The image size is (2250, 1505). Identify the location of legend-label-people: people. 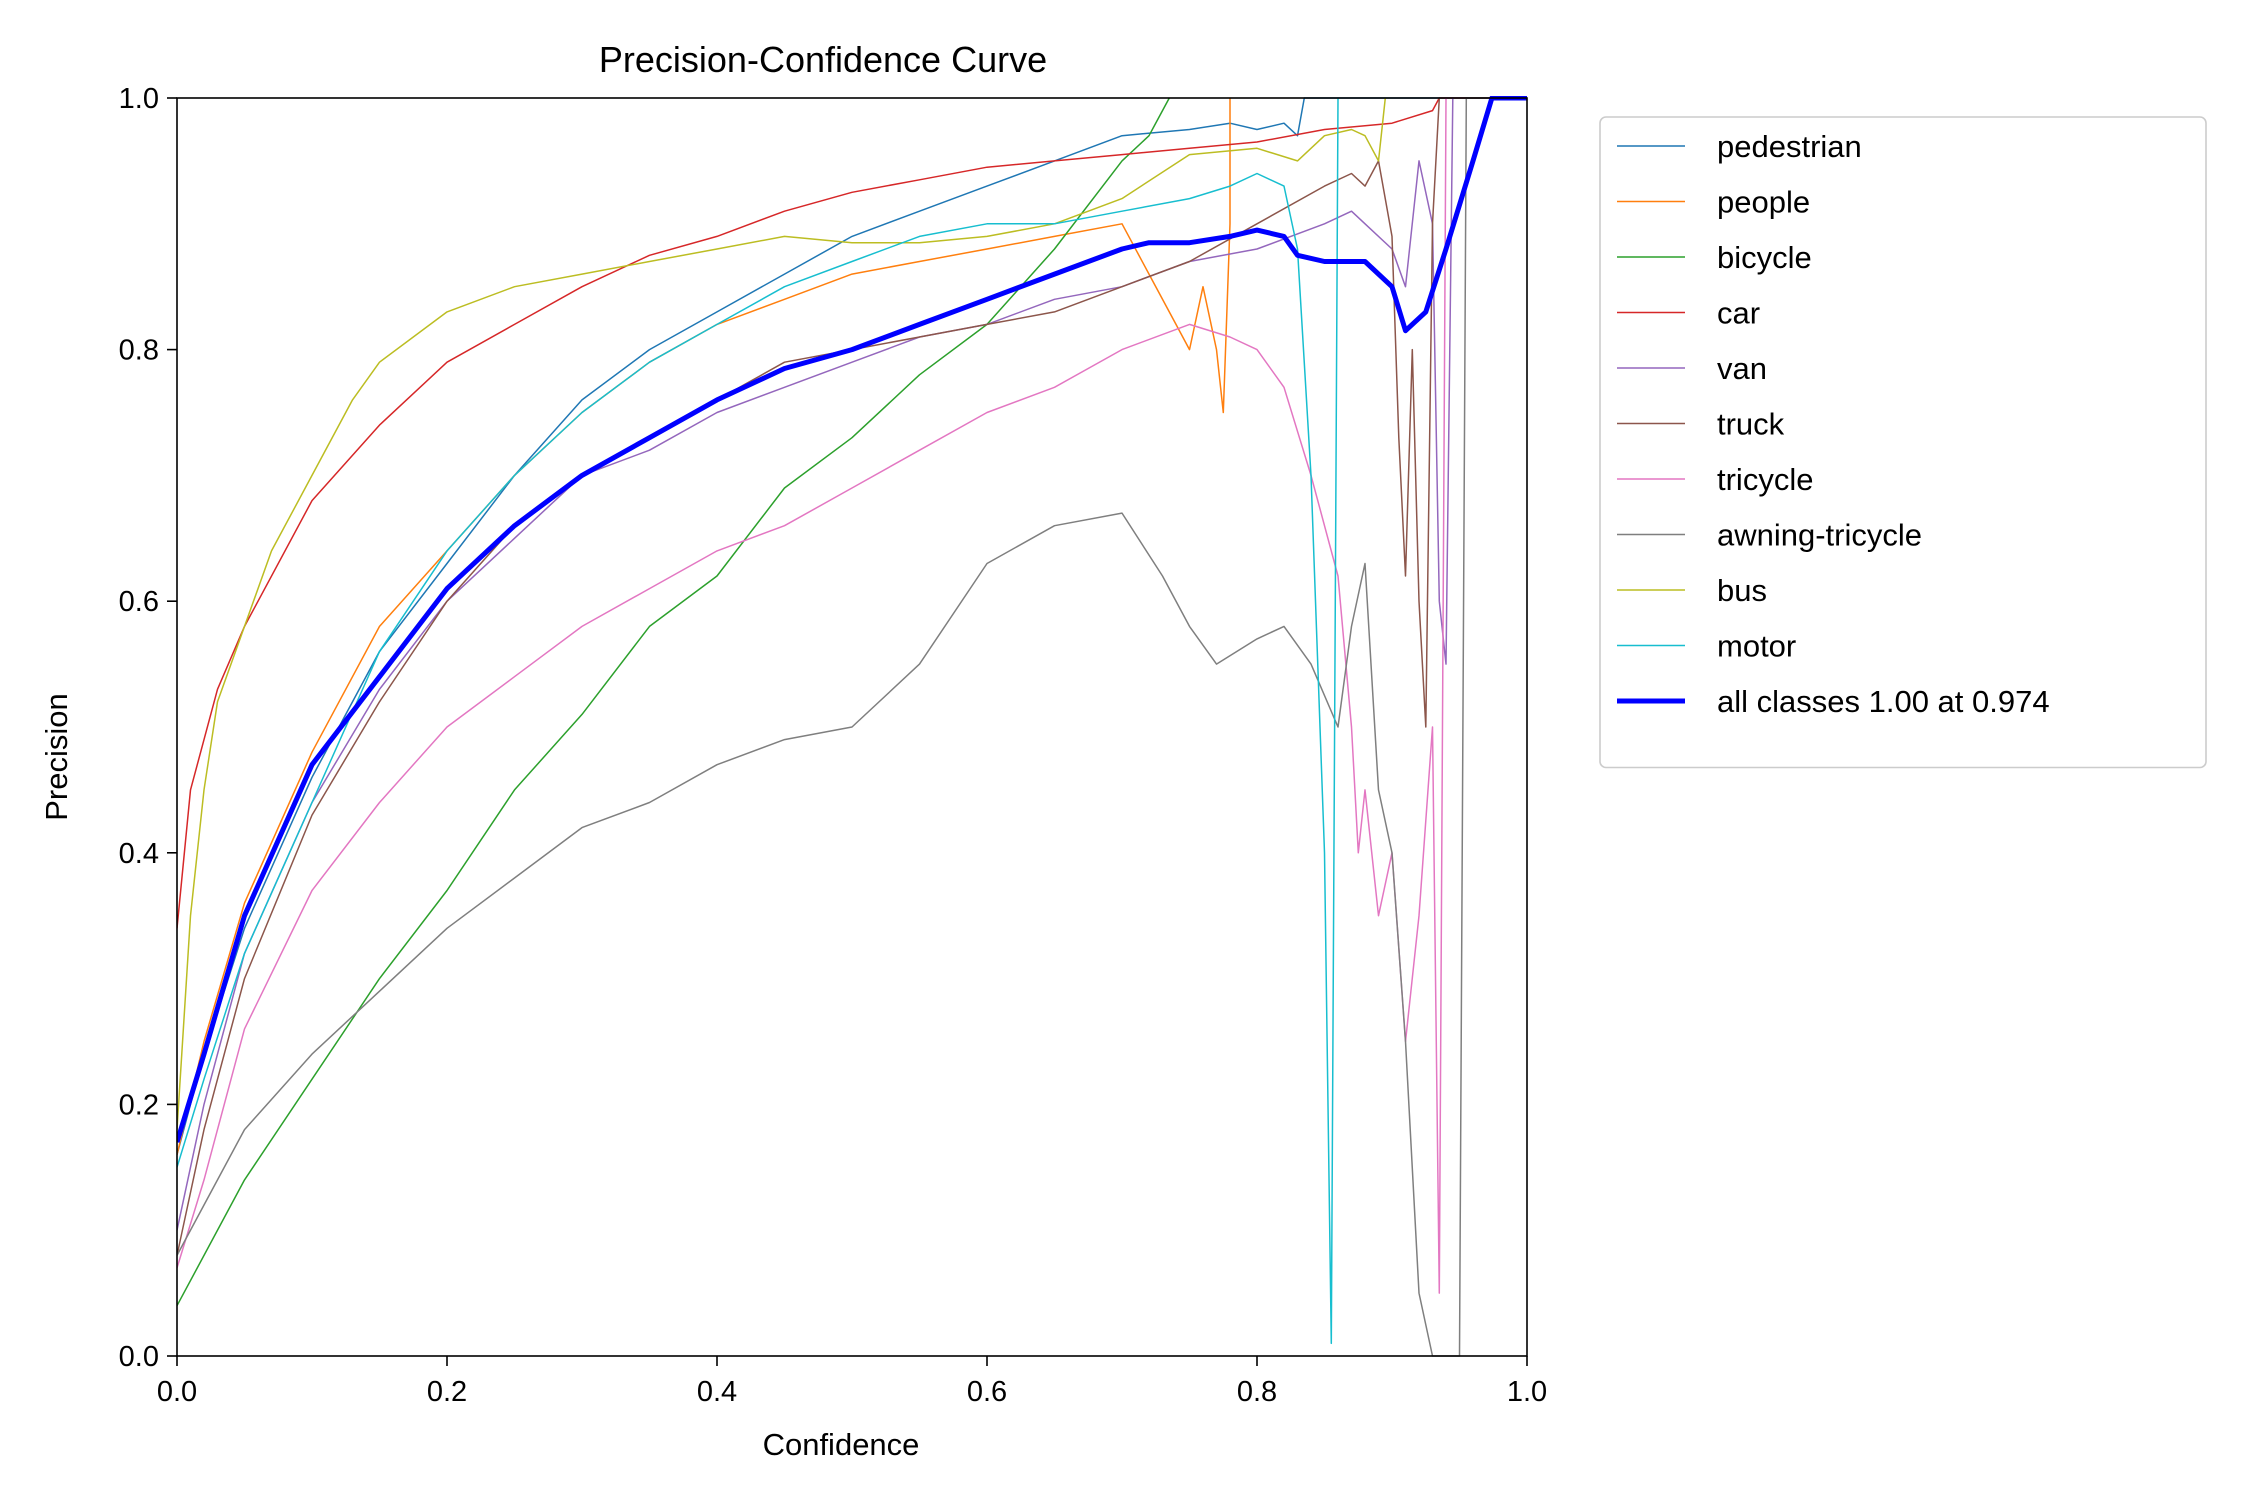
(1763, 202).